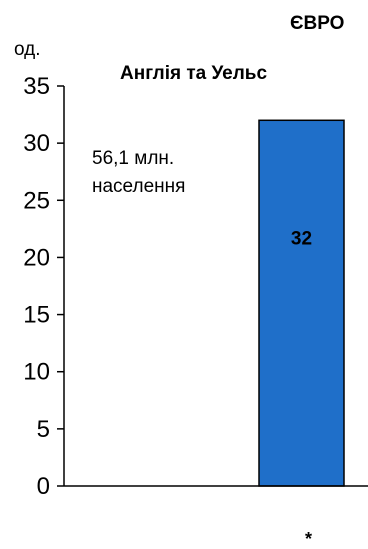  I want to click on x-axis-categories: *, so click(308, 539).